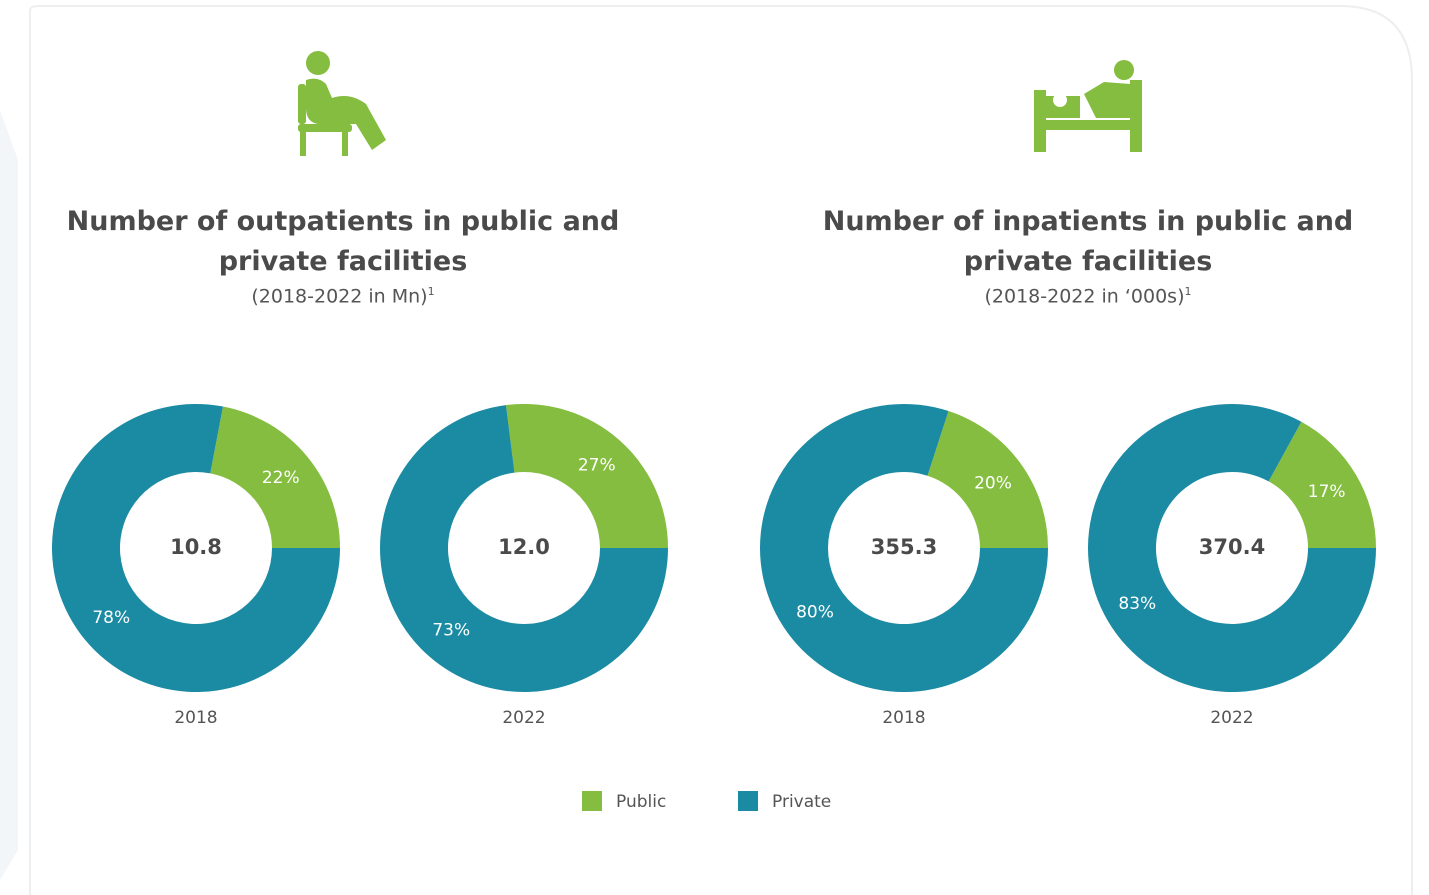 Image resolution: width=1429 pixels, height=895 pixels. Describe the element at coordinates (993, 483) in the screenshot. I see `value-label: 20%` at that location.